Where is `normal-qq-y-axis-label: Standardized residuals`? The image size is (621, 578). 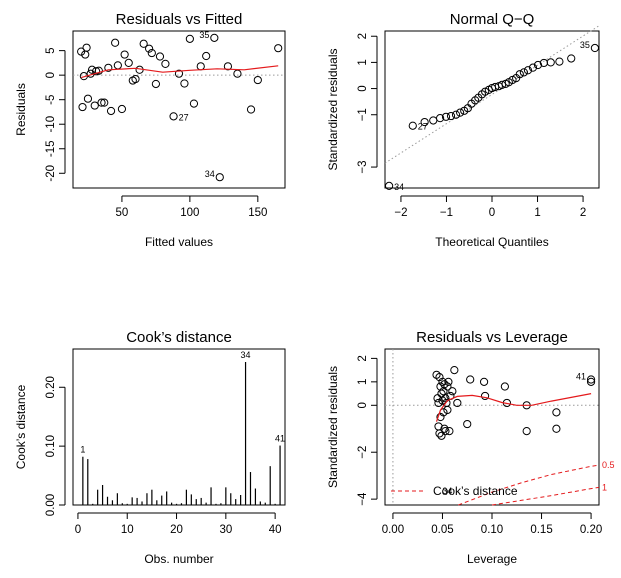 normal-qq-y-axis-label: Standardized residuals is located at coordinates (333, 109).